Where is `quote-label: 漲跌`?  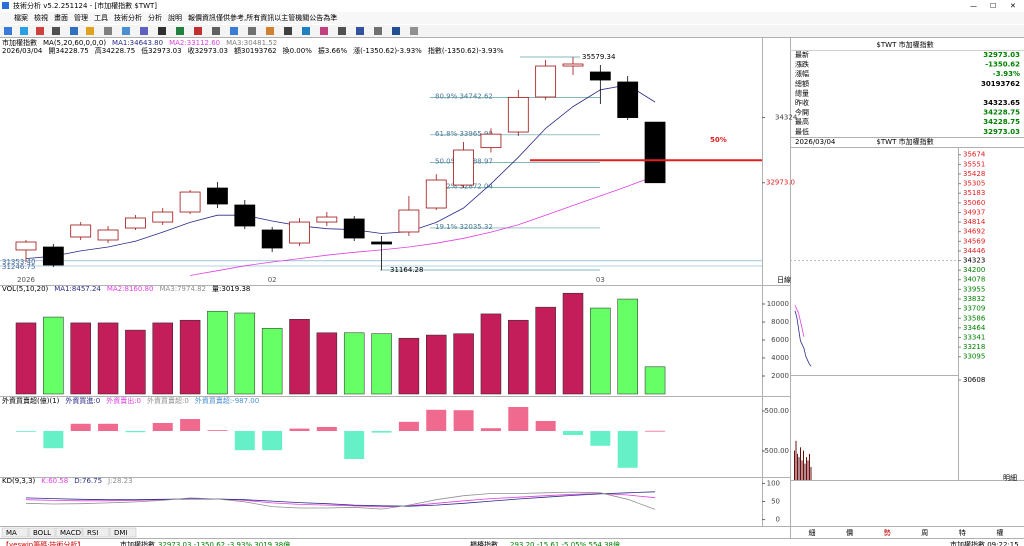 quote-label: 漲跌 is located at coordinates (802, 64).